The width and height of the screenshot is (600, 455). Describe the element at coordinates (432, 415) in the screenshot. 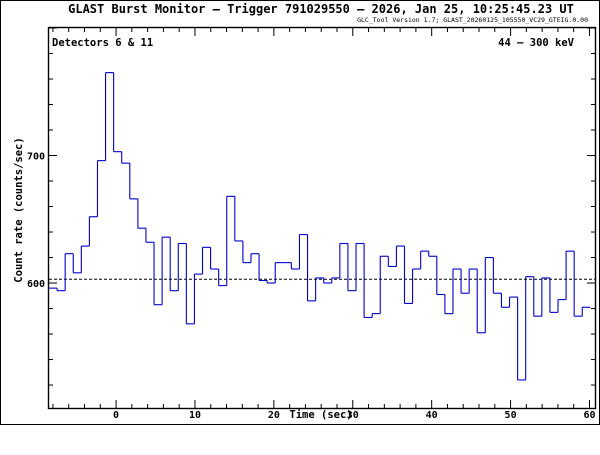

I see `x-tick-label: 40` at that location.